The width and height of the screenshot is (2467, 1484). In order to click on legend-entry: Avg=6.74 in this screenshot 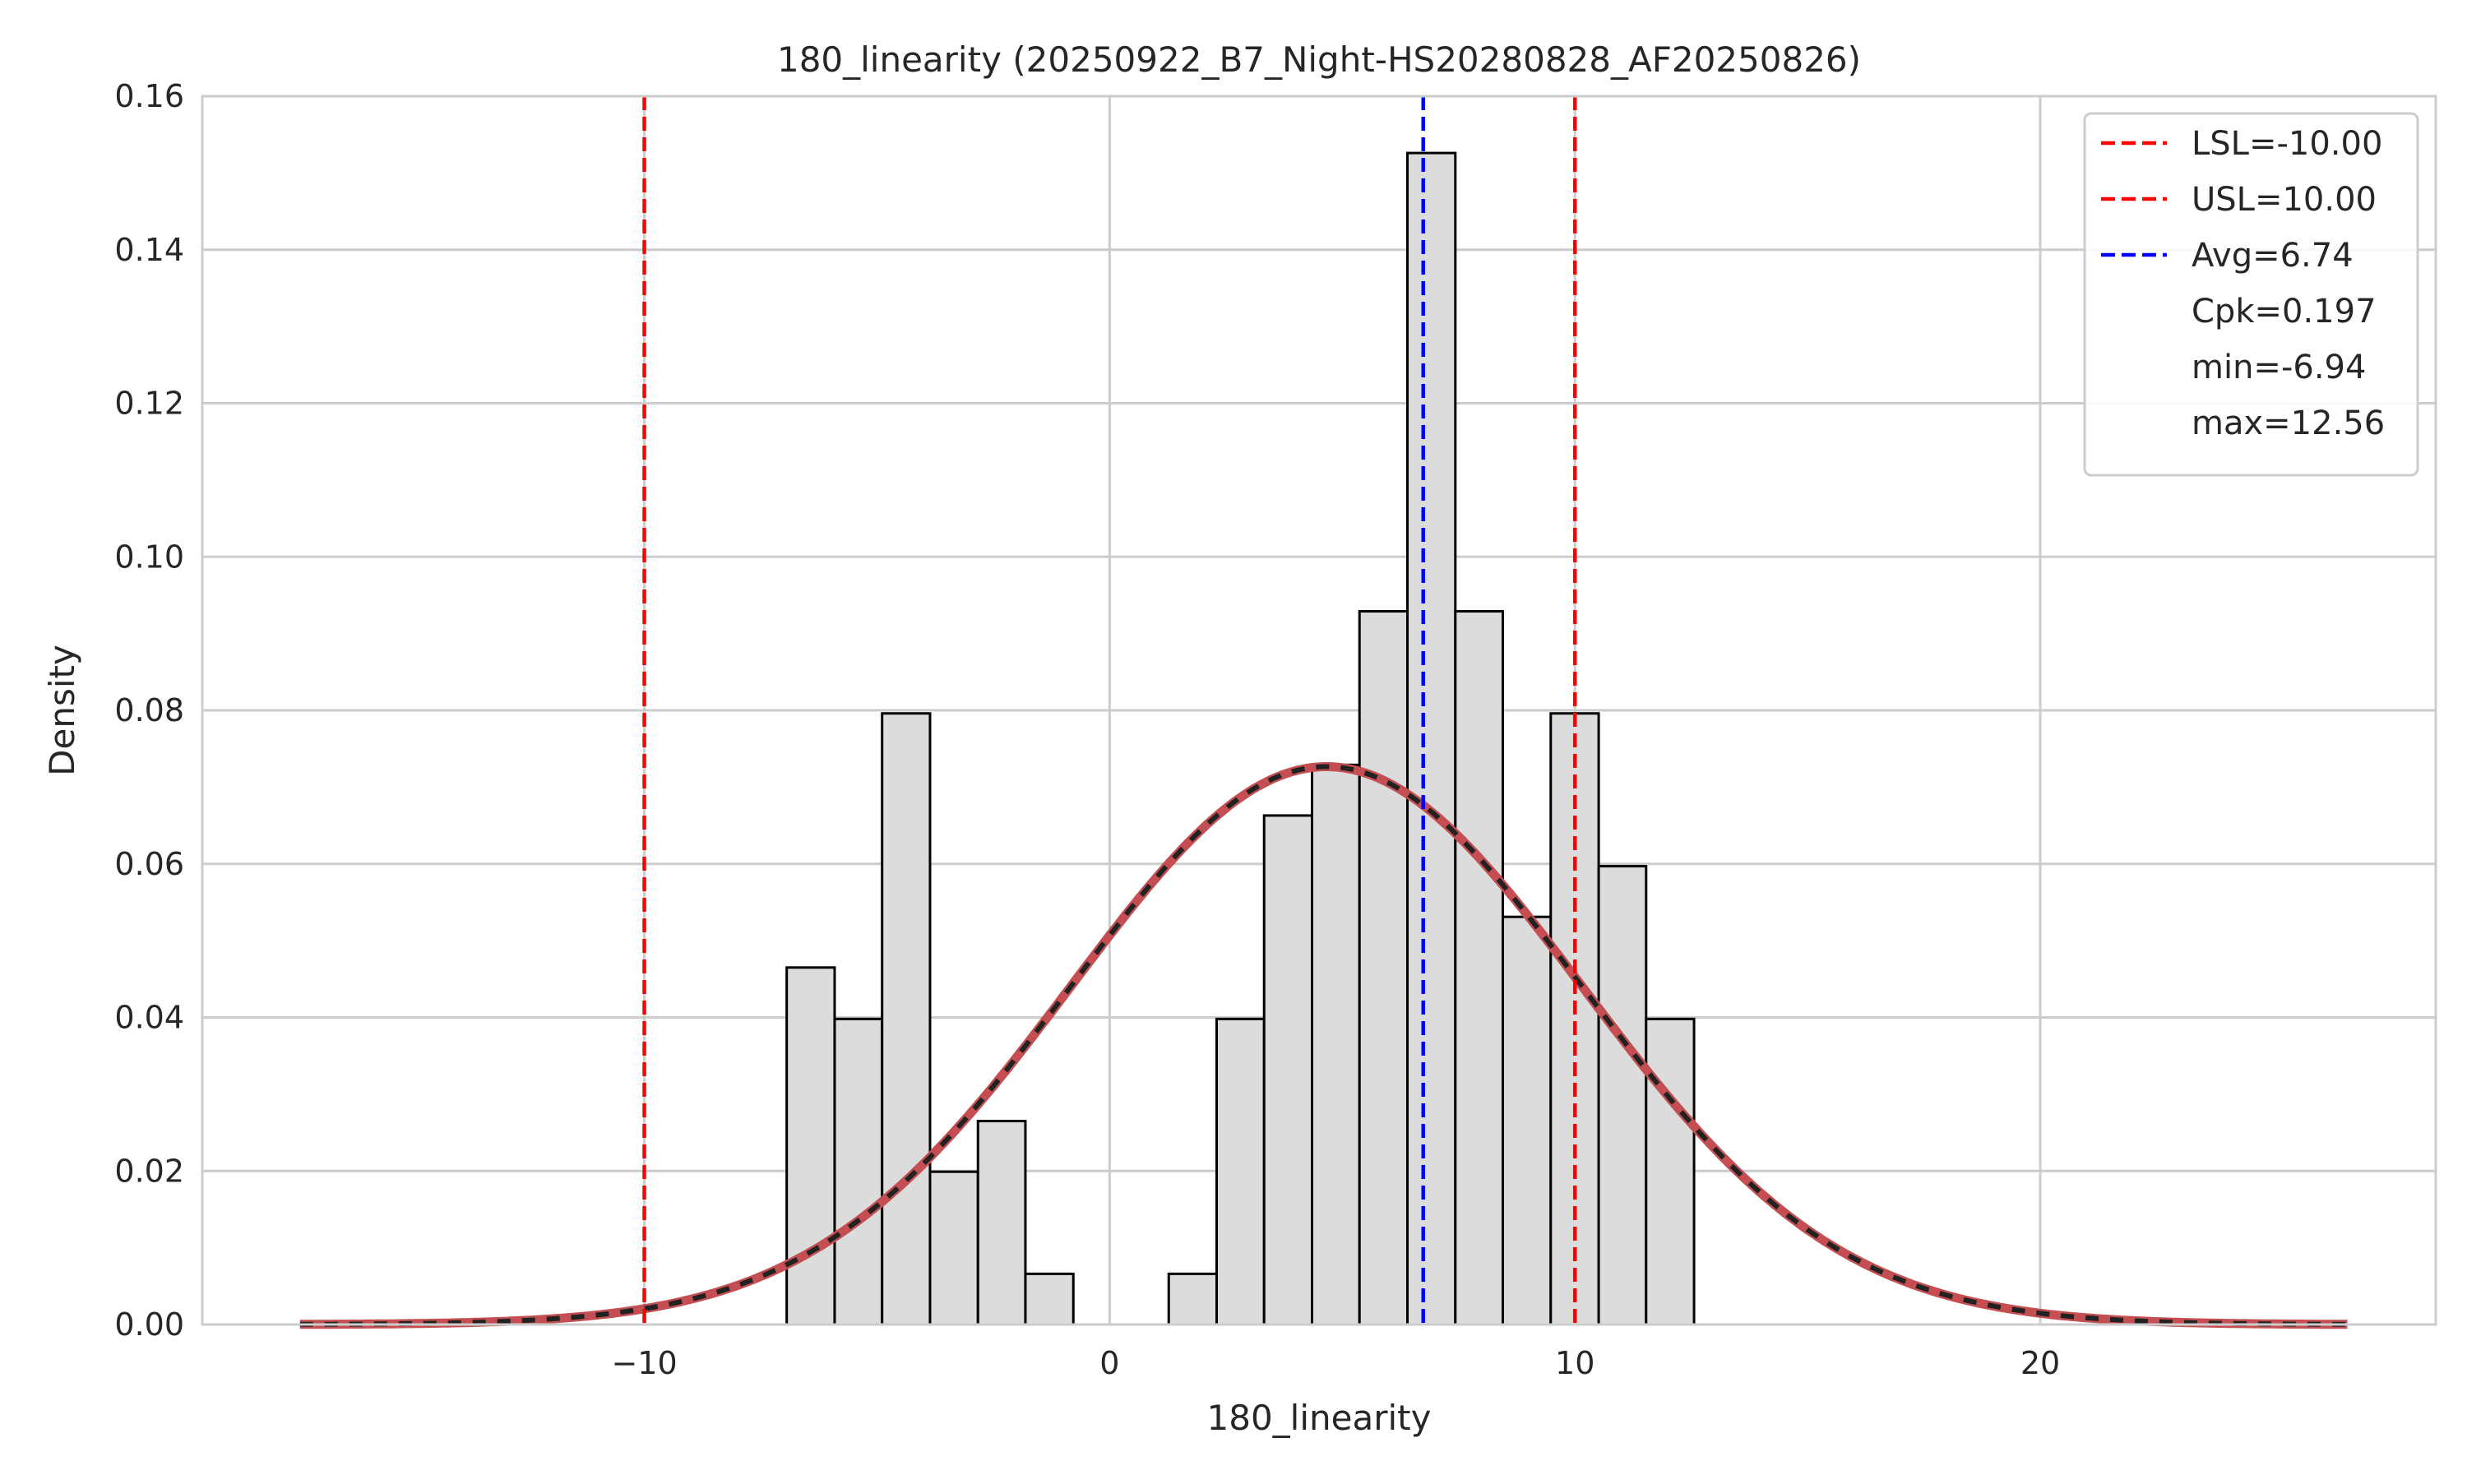, I will do `click(2273, 256)`.